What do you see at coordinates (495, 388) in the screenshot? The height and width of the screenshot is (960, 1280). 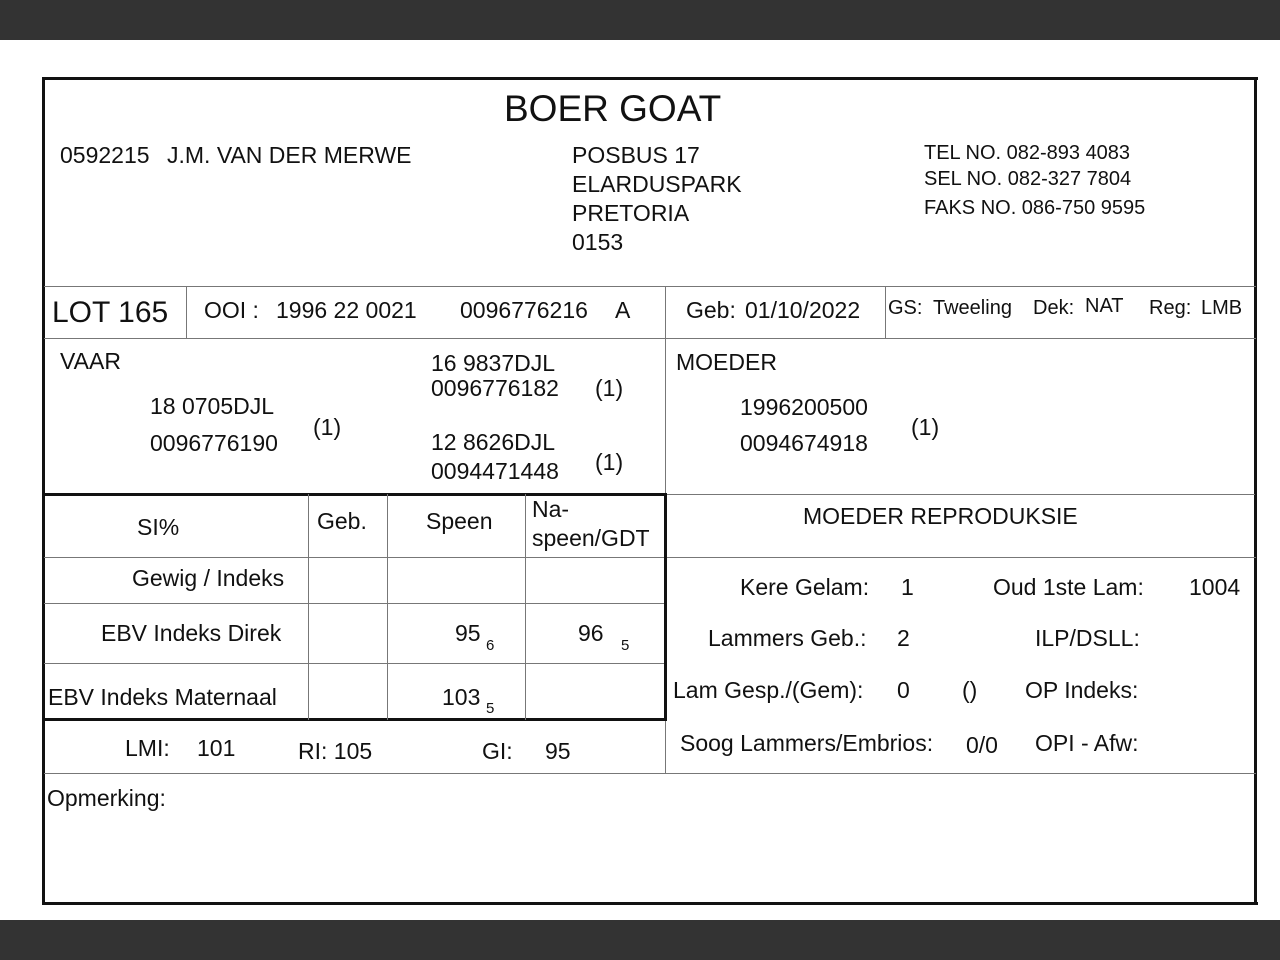 I see `sire-number: 0096776182` at bounding box center [495, 388].